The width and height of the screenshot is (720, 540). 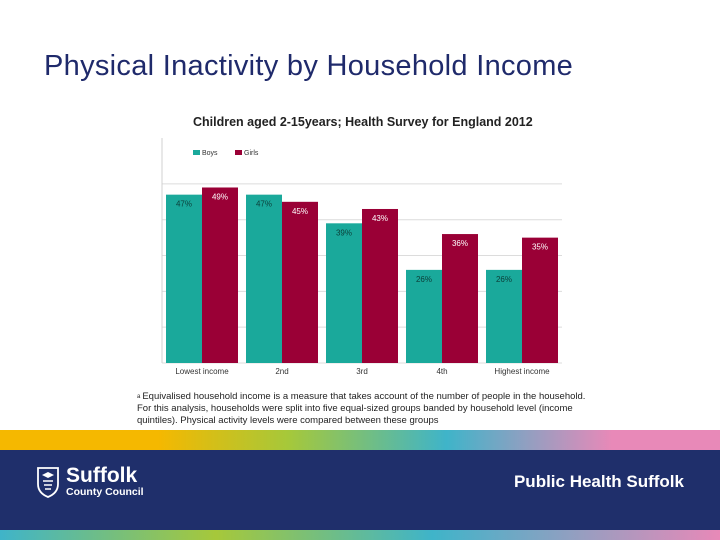 What do you see at coordinates (251, 153) in the screenshot?
I see `legend-label-girls: Girls` at bounding box center [251, 153].